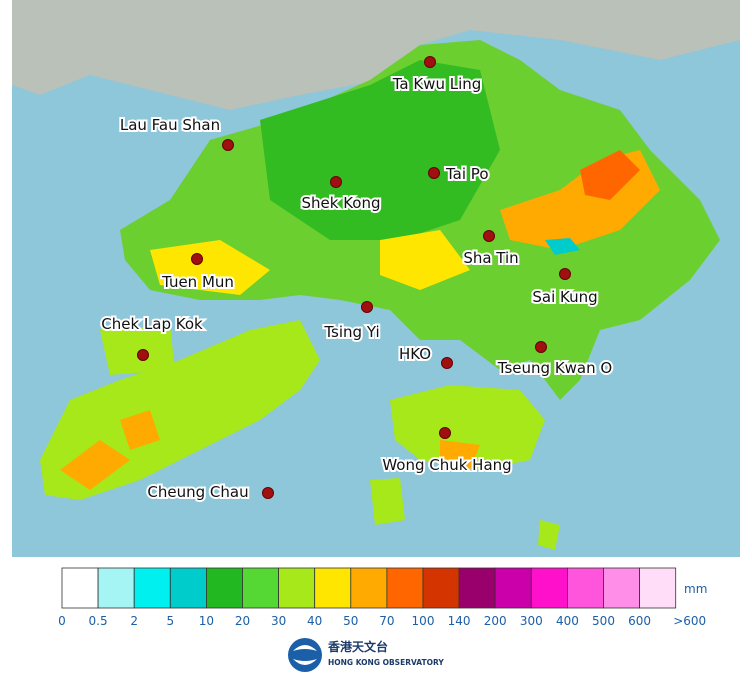 The image size is (752, 698). Describe the element at coordinates (465, 514) in the screenshot. I see `islets` at that location.